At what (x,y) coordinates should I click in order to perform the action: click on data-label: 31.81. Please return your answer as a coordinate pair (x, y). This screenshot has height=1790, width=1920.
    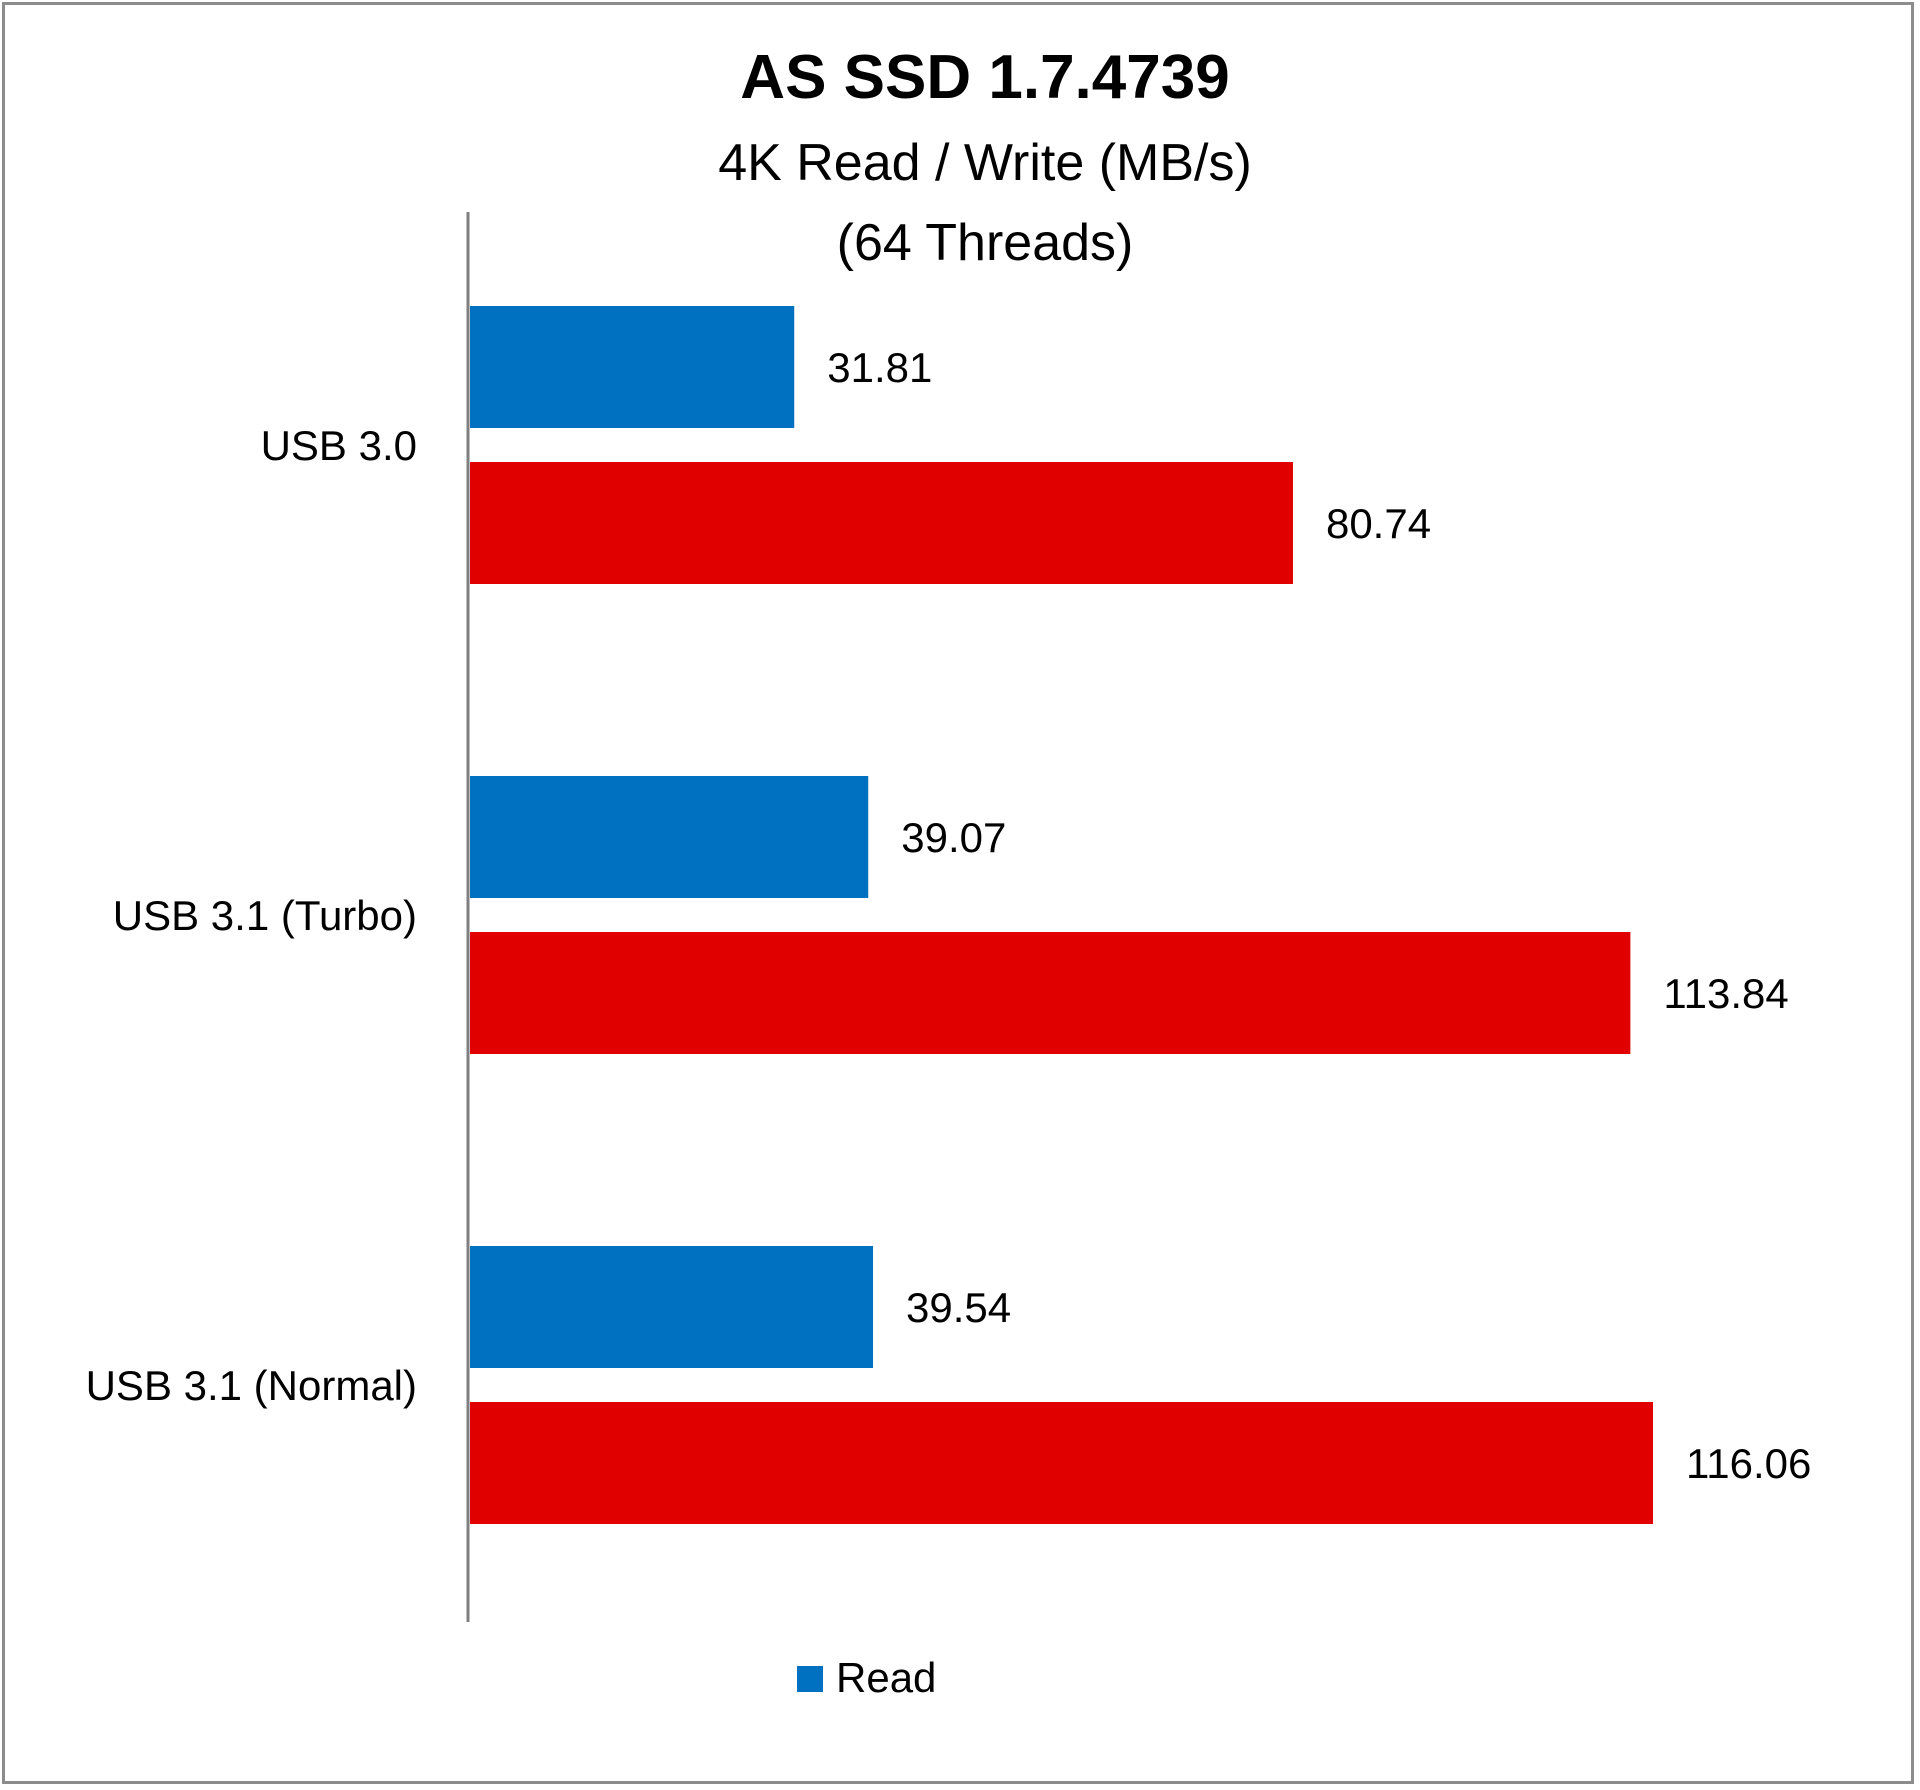
    Looking at the image, I should click on (879, 367).